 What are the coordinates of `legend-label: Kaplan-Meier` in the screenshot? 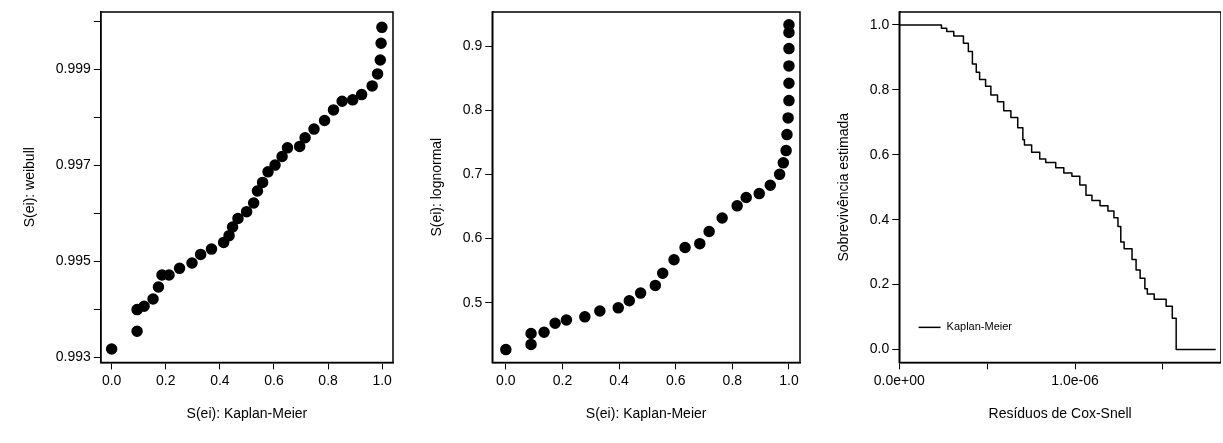 It's located at (979, 326).